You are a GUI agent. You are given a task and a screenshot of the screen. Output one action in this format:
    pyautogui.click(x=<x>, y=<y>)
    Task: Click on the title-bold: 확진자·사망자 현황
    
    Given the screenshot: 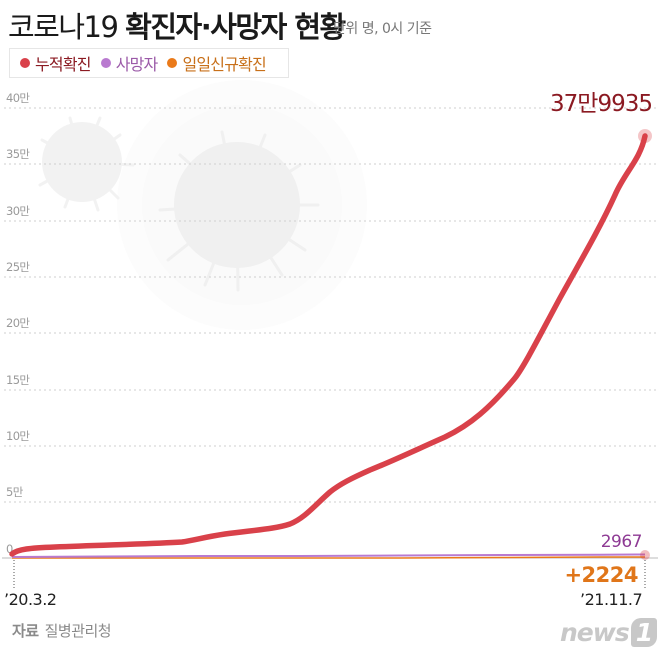 What is the action you would take?
    pyautogui.click(x=235, y=27)
    